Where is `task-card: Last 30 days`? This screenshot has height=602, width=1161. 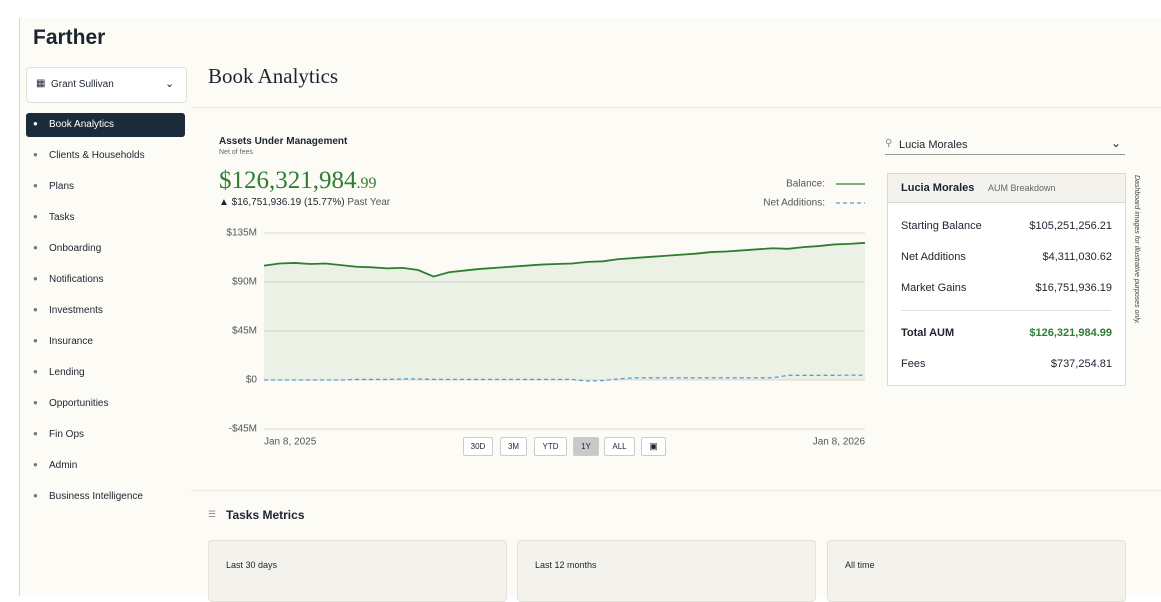 task-card: Last 30 days is located at coordinates (357, 571).